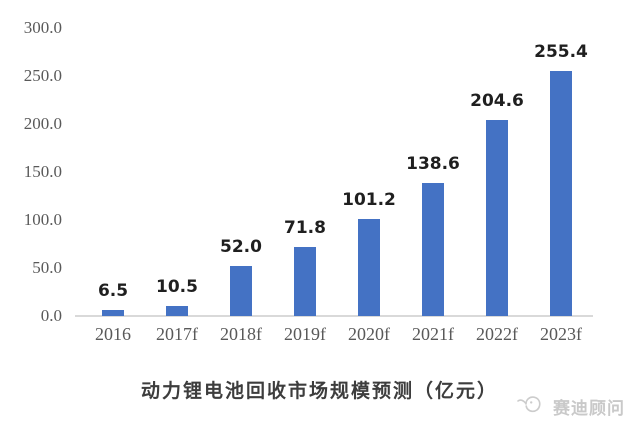 The height and width of the screenshot is (424, 639). What do you see at coordinates (497, 101) in the screenshot?
I see `bar-value-label: 204.6` at bounding box center [497, 101].